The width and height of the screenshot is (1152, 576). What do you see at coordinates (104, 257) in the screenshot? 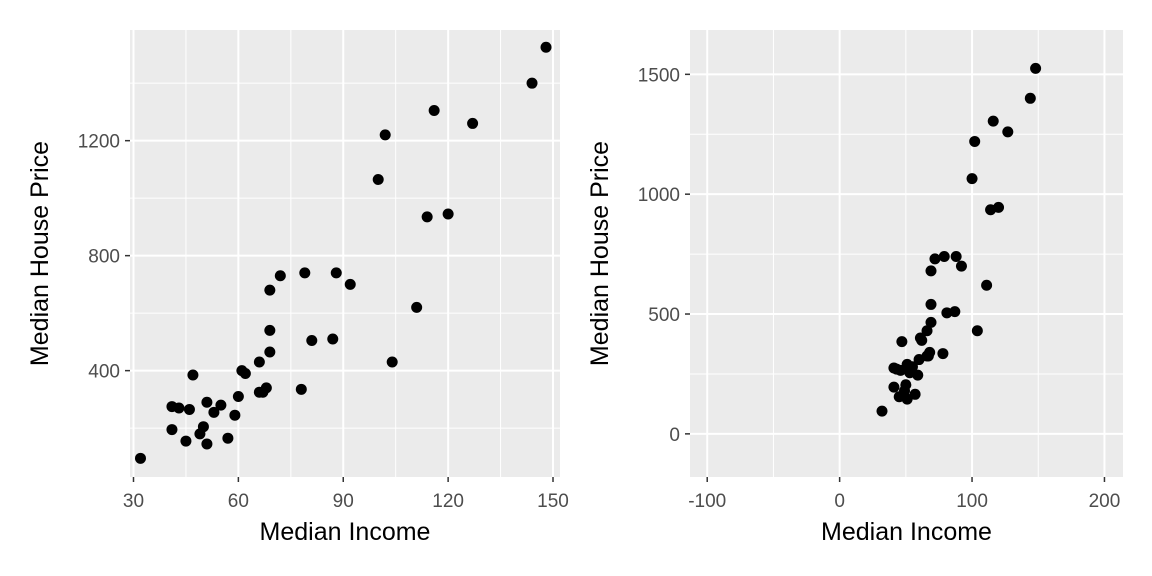
I see `y-tick-label: 800` at bounding box center [104, 257].